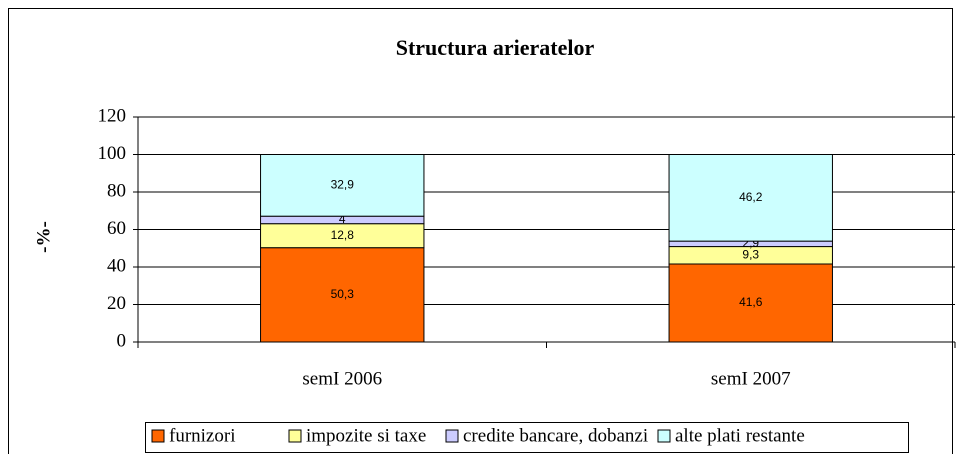 The image size is (961, 454). I want to click on data-label: 46,2, so click(751, 197).